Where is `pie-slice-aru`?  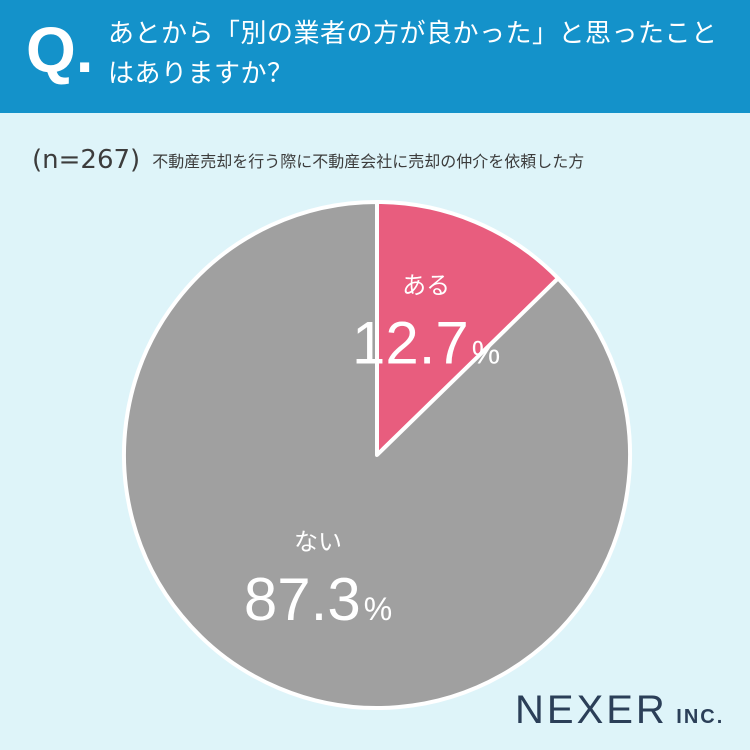
pie-slice-aru is located at coordinates (468, 328).